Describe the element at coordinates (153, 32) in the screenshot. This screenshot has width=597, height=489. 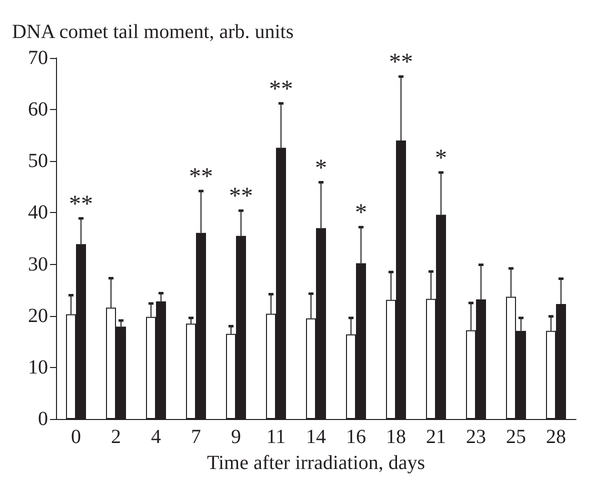
I see `y-axis-title: DNA comet tail moment, arb. units` at that location.